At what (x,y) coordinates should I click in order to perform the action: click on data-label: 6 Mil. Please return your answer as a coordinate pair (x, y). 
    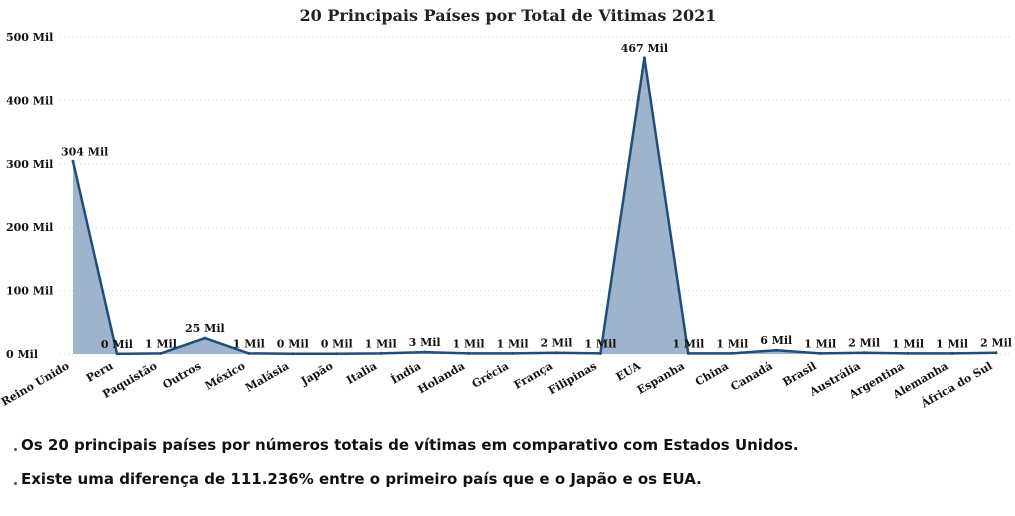
    Looking at the image, I should click on (776, 340).